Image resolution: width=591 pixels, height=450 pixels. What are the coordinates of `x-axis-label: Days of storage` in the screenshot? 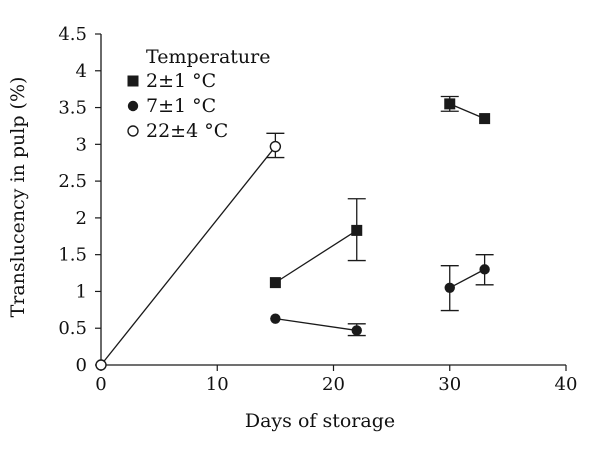 It's located at (320, 421).